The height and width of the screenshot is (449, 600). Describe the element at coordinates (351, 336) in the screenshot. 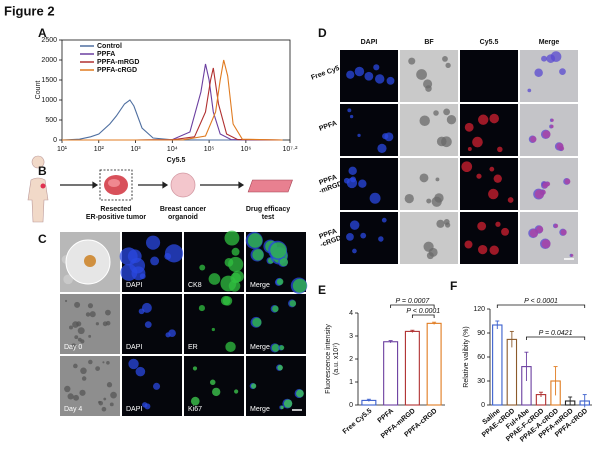

I see `y-tick-label: 3` at that location.